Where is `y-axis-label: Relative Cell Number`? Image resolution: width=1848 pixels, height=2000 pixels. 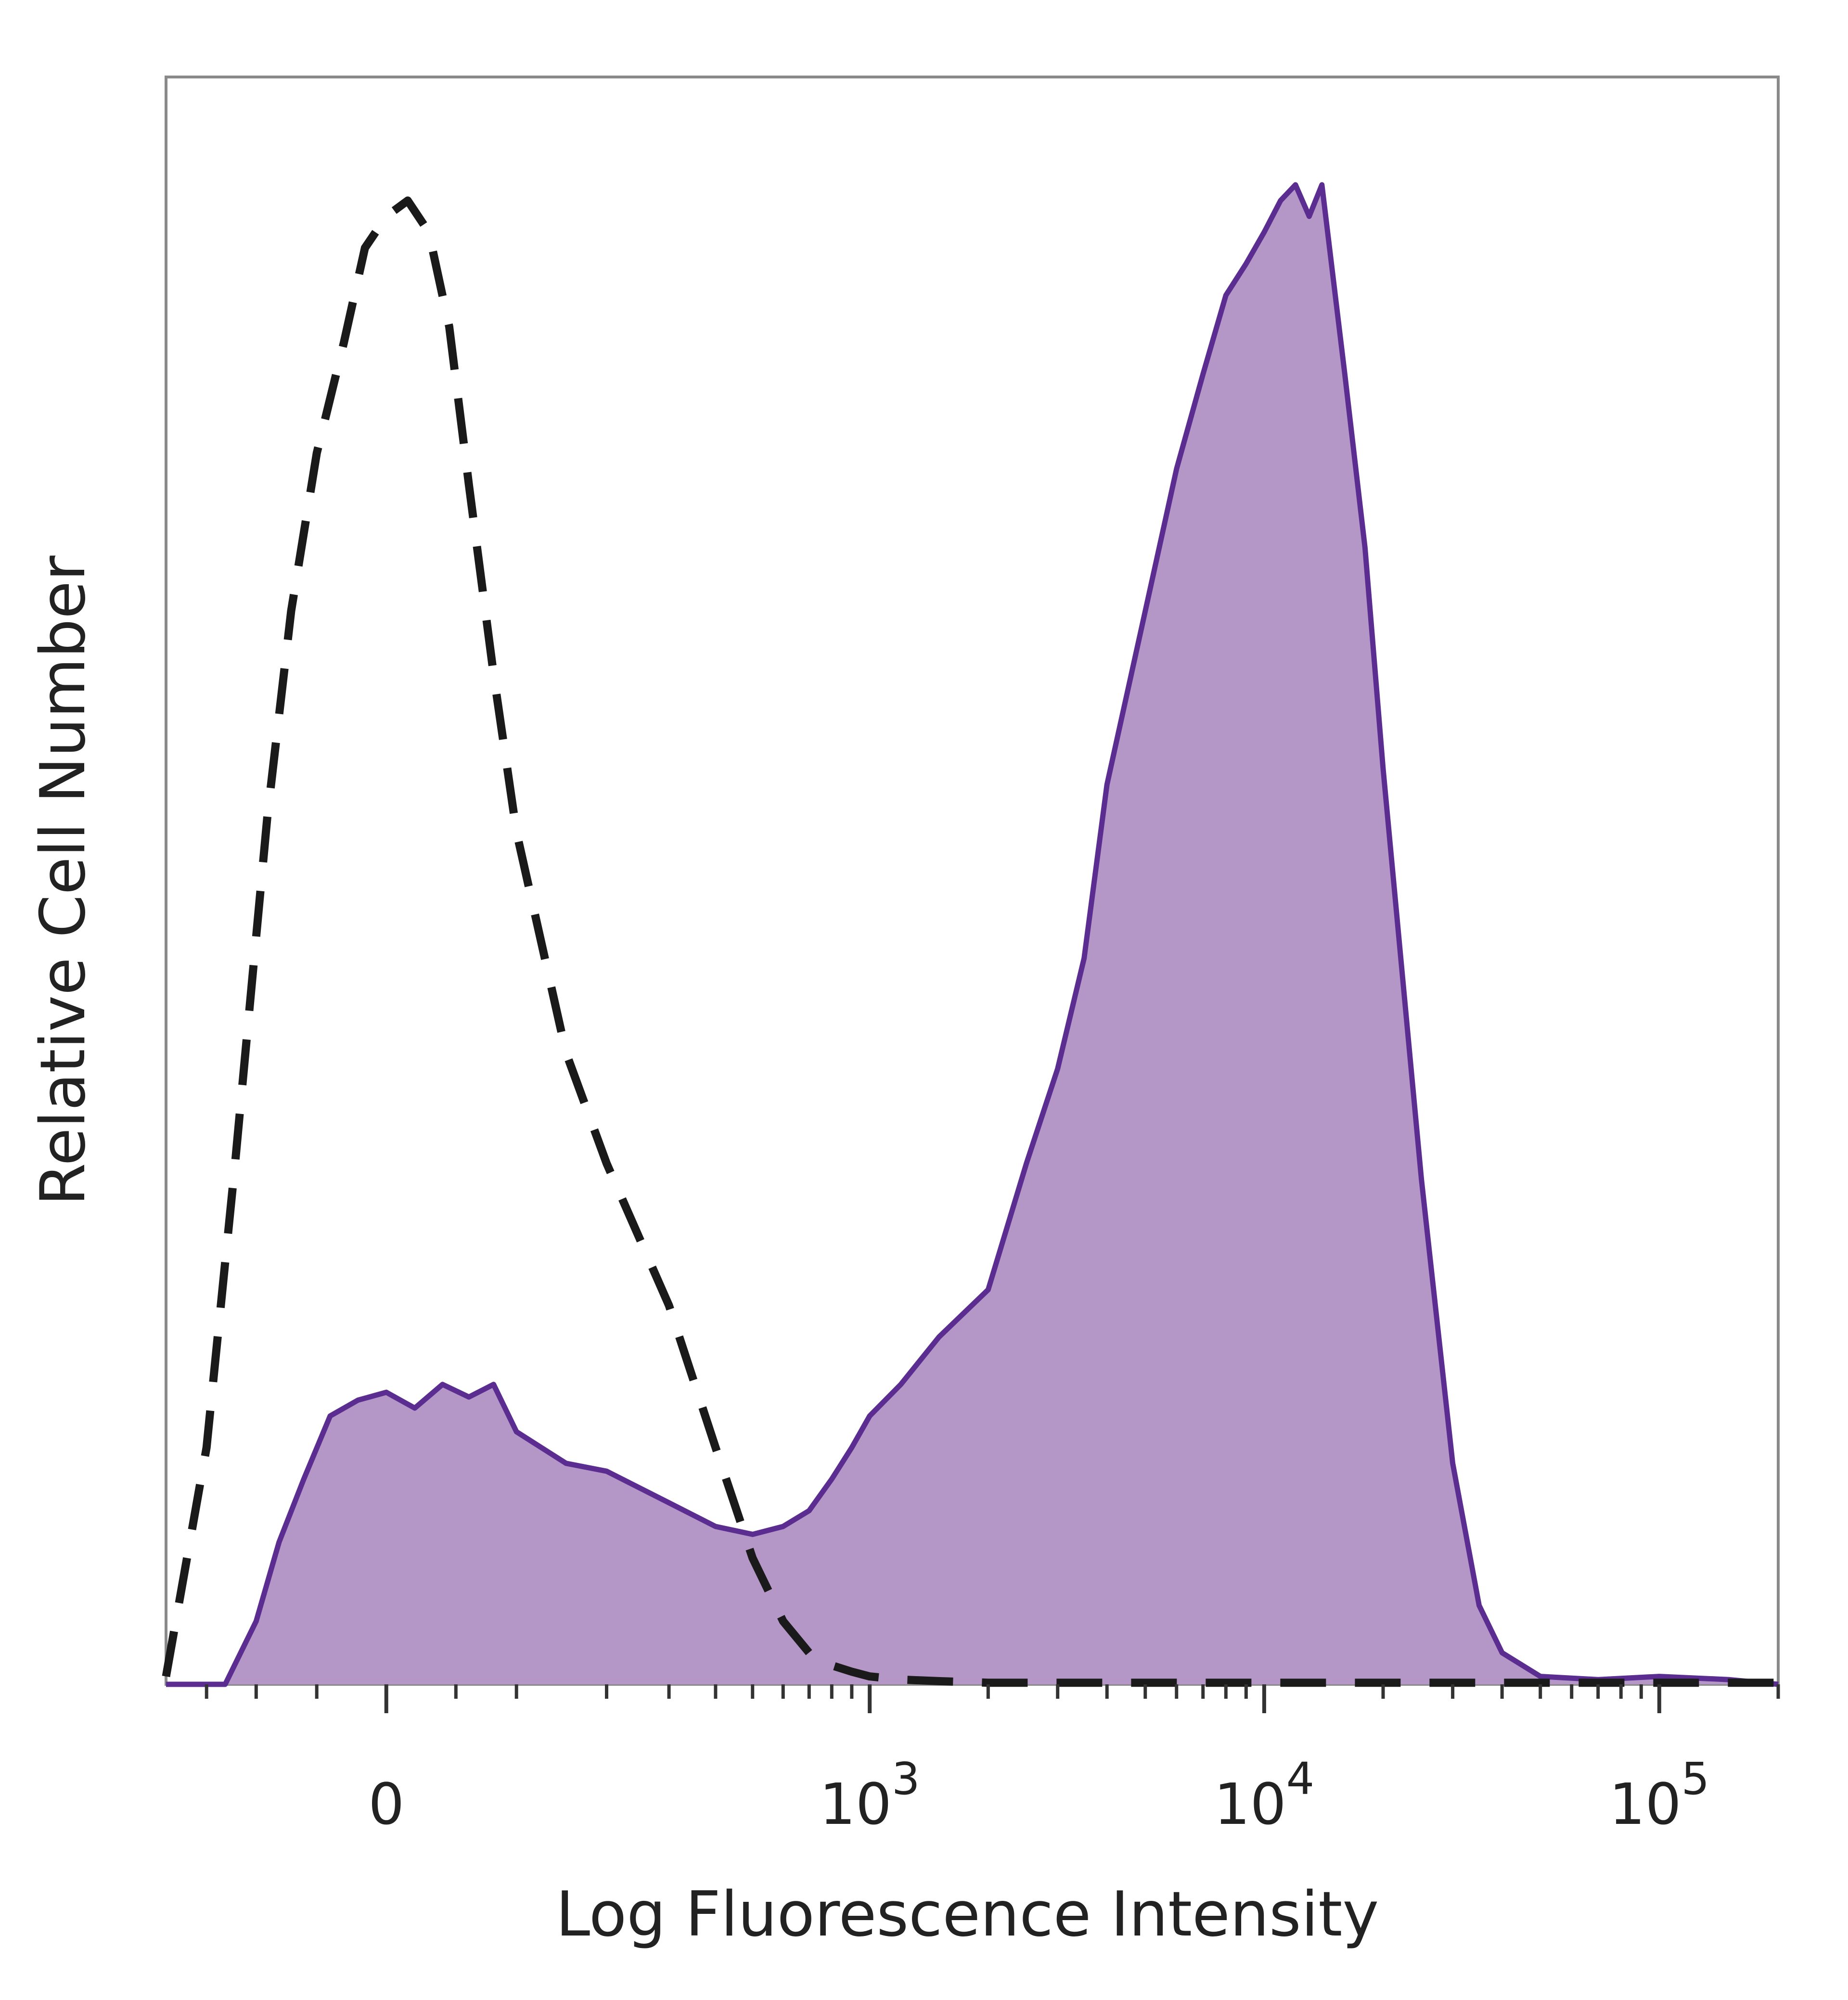 y-axis-label: Relative Cell Number is located at coordinates (63, 880).